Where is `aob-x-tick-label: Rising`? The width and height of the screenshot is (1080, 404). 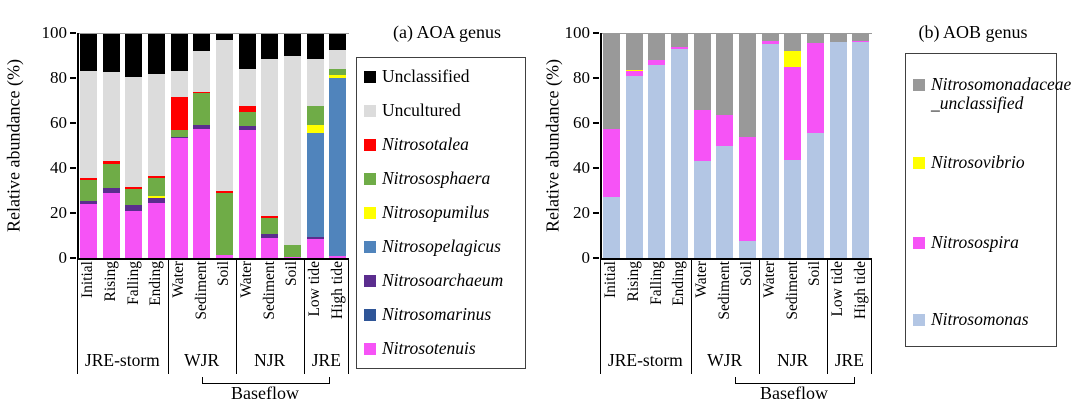
aob-x-tick-label: Rising is located at coordinates (633, 281).